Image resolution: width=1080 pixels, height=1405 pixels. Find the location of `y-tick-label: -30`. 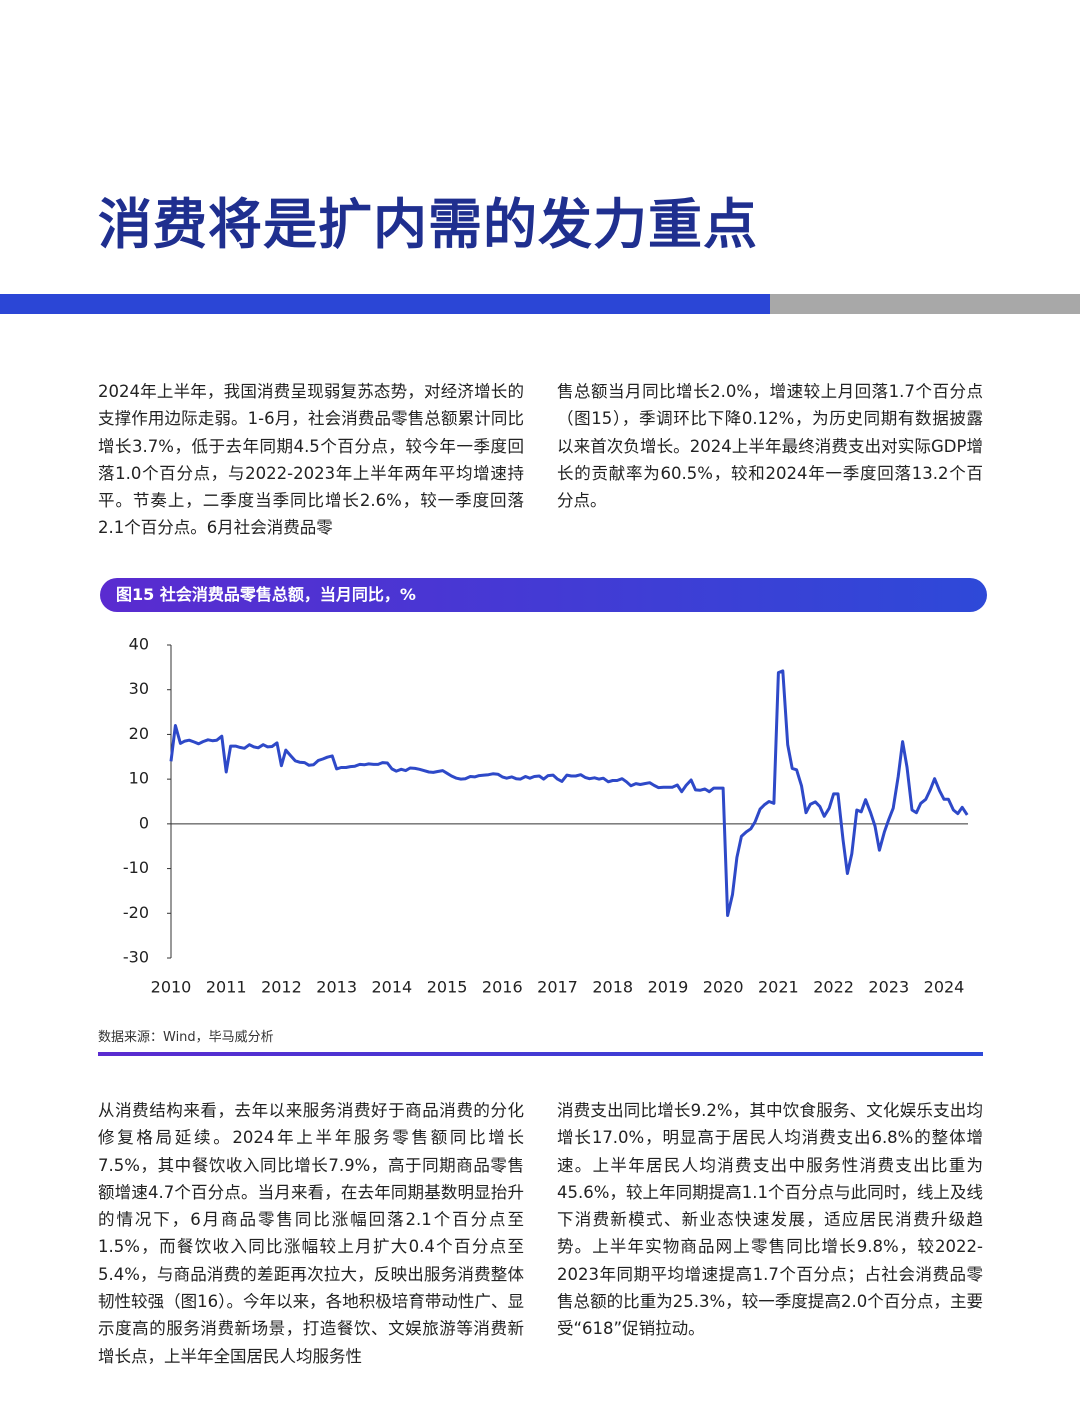

y-tick-label: -30 is located at coordinates (136, 957).